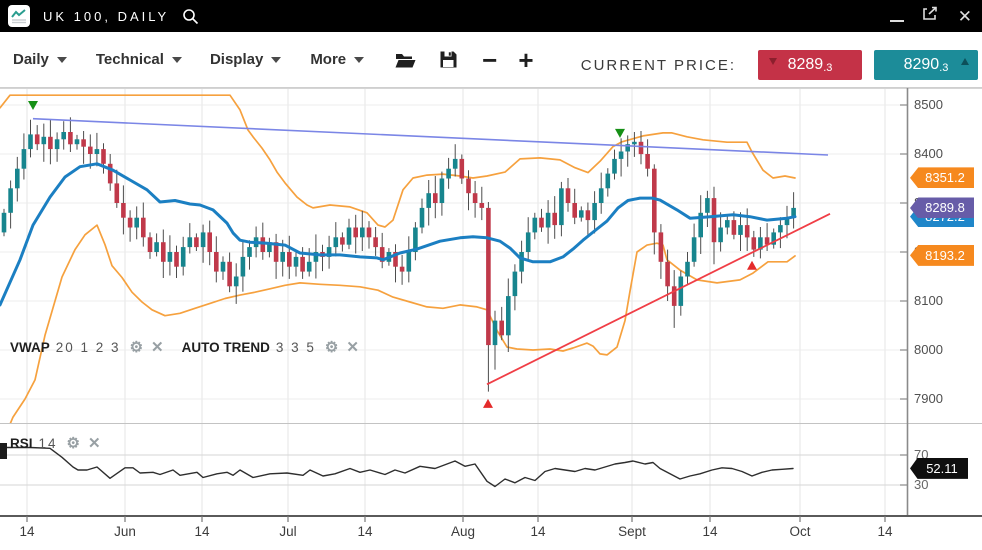  What do you see at coordinates (33, 105) in the screenshot?
I see `sell-signal-triangle-icon` at bounding box center [33, 105].